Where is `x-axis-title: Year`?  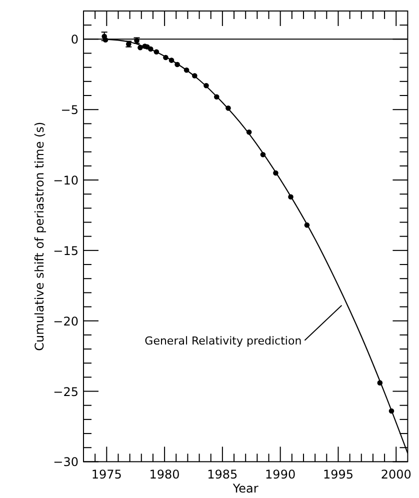
x-axis-title: Year is located at coordinates (245, 489).